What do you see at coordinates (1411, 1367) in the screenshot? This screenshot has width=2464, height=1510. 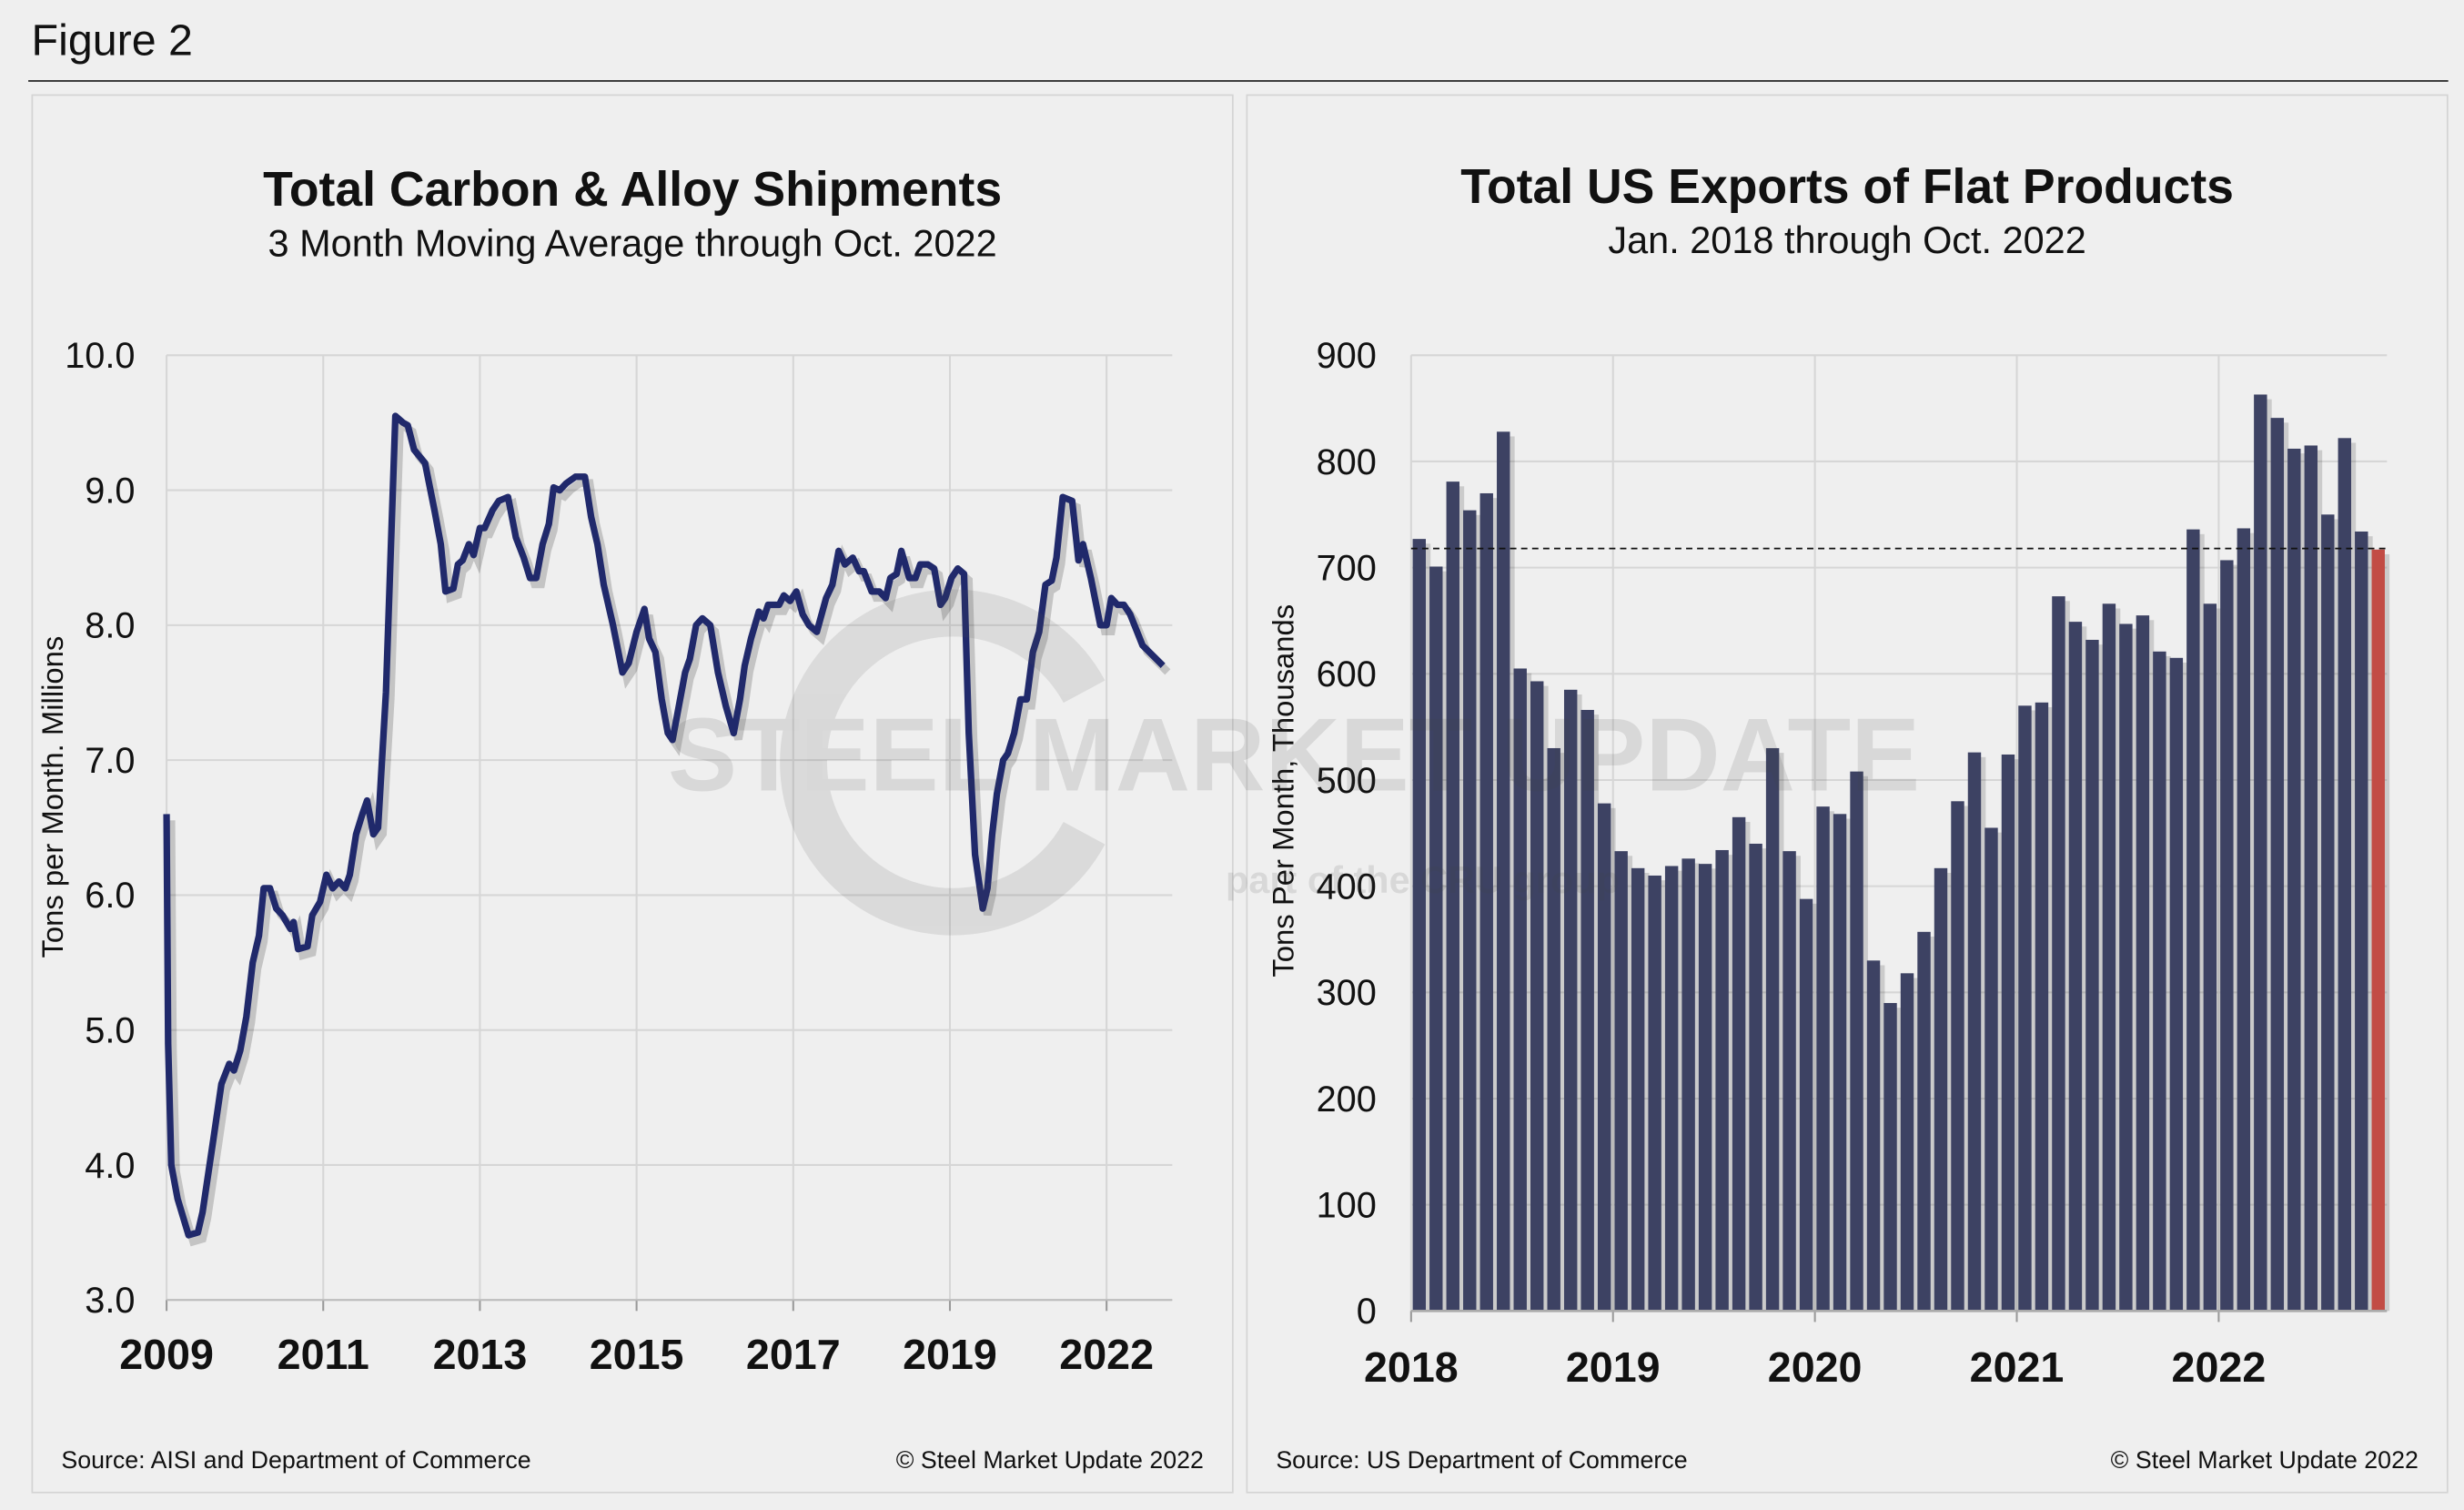 I see `x-tick-label: 2018` at bounding box center [1411, 1367].